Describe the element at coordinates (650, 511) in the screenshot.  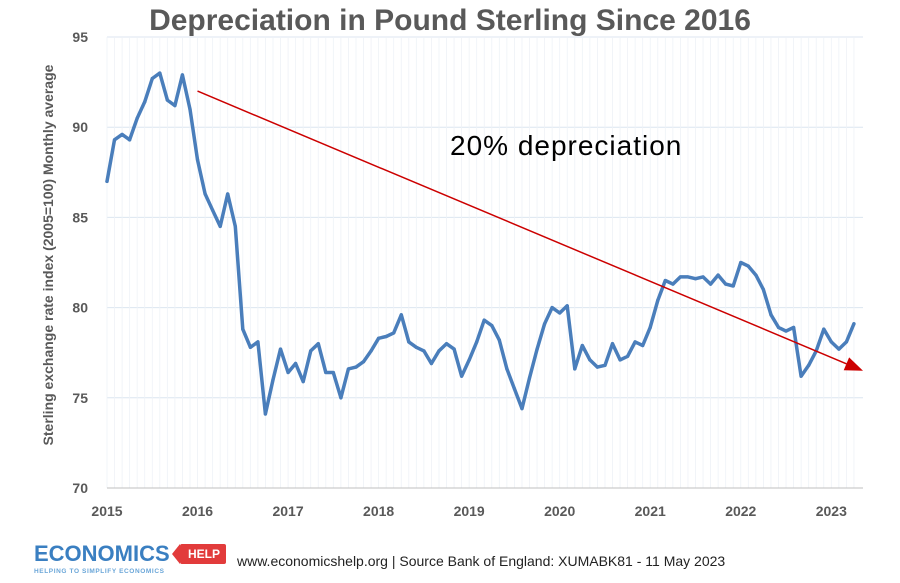
I see `x-tick-label-2021: 2021` at that location.